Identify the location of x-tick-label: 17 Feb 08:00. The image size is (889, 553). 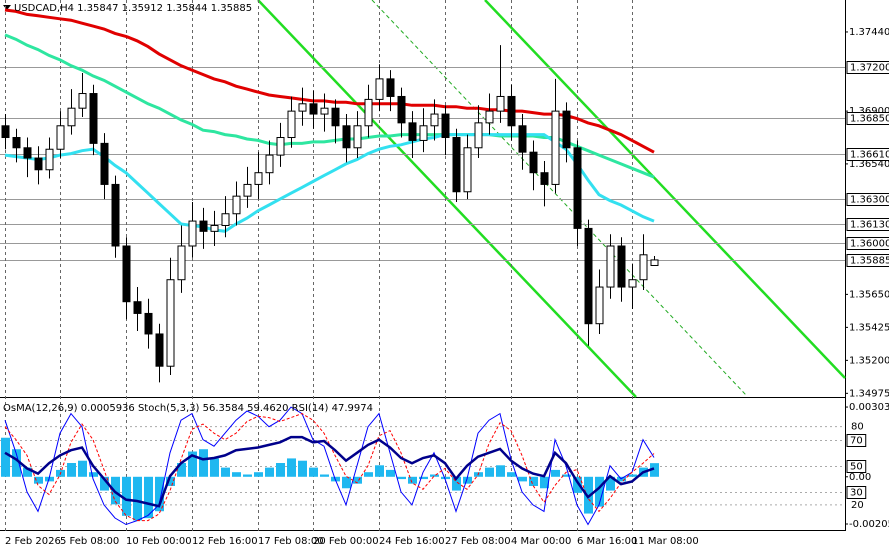
(291, 541).